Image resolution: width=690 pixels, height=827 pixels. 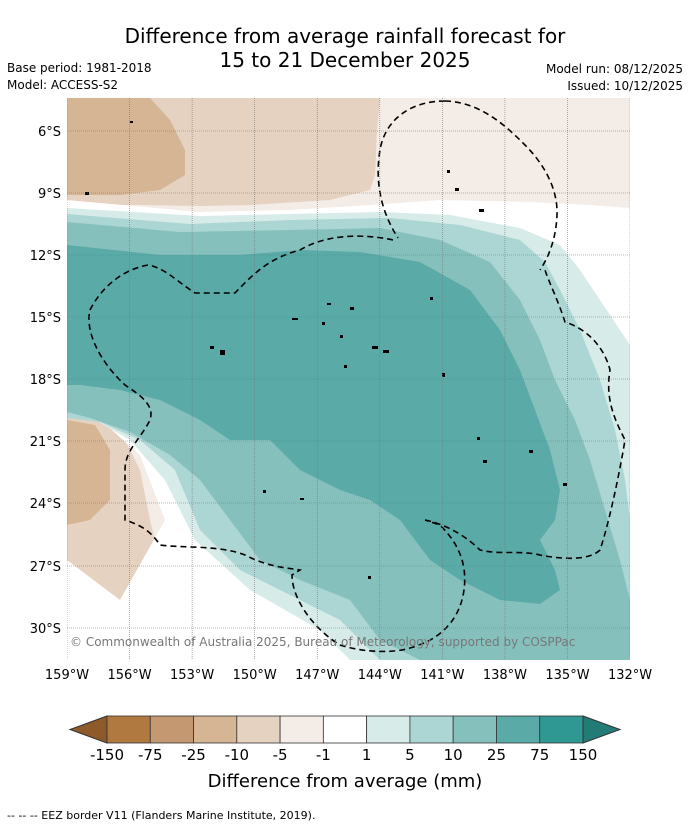 I want to click on colorbar-label: 5, so click(x=410, y=755).